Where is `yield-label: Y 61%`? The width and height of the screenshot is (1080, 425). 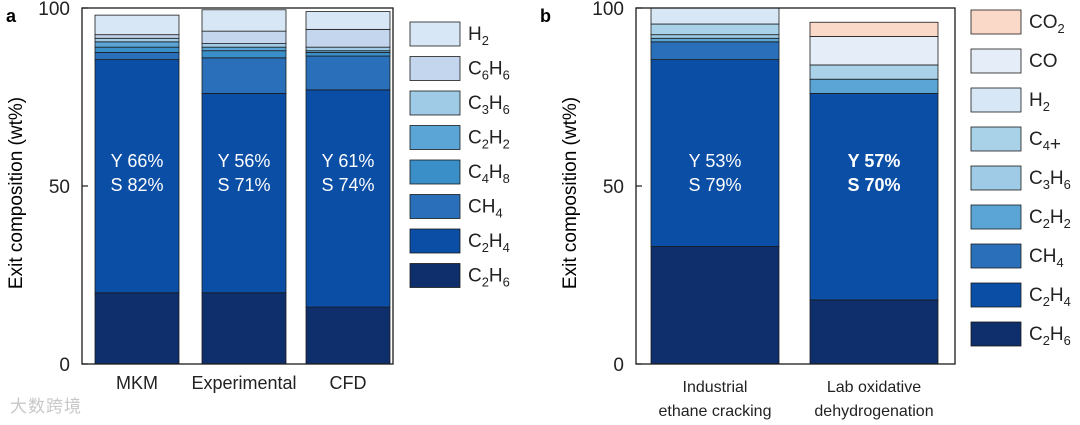
yield-label: Y 61% is located at coordinates (348, 161).